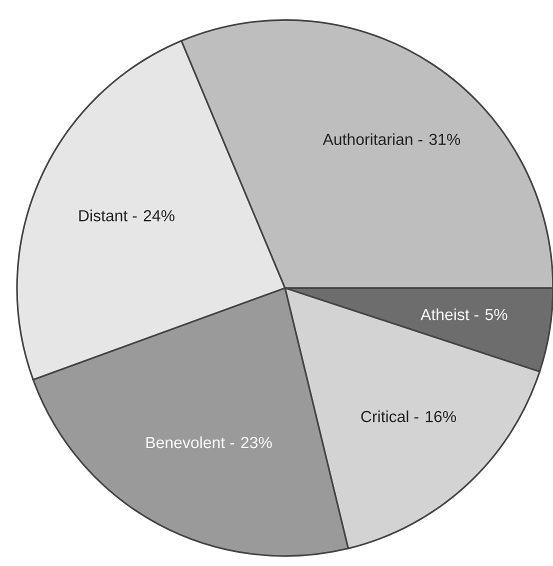 The image size is (553, 566). Describe the element at coordinates (444, 140) in the screenshot. I see `data-label: 31%` at that location.